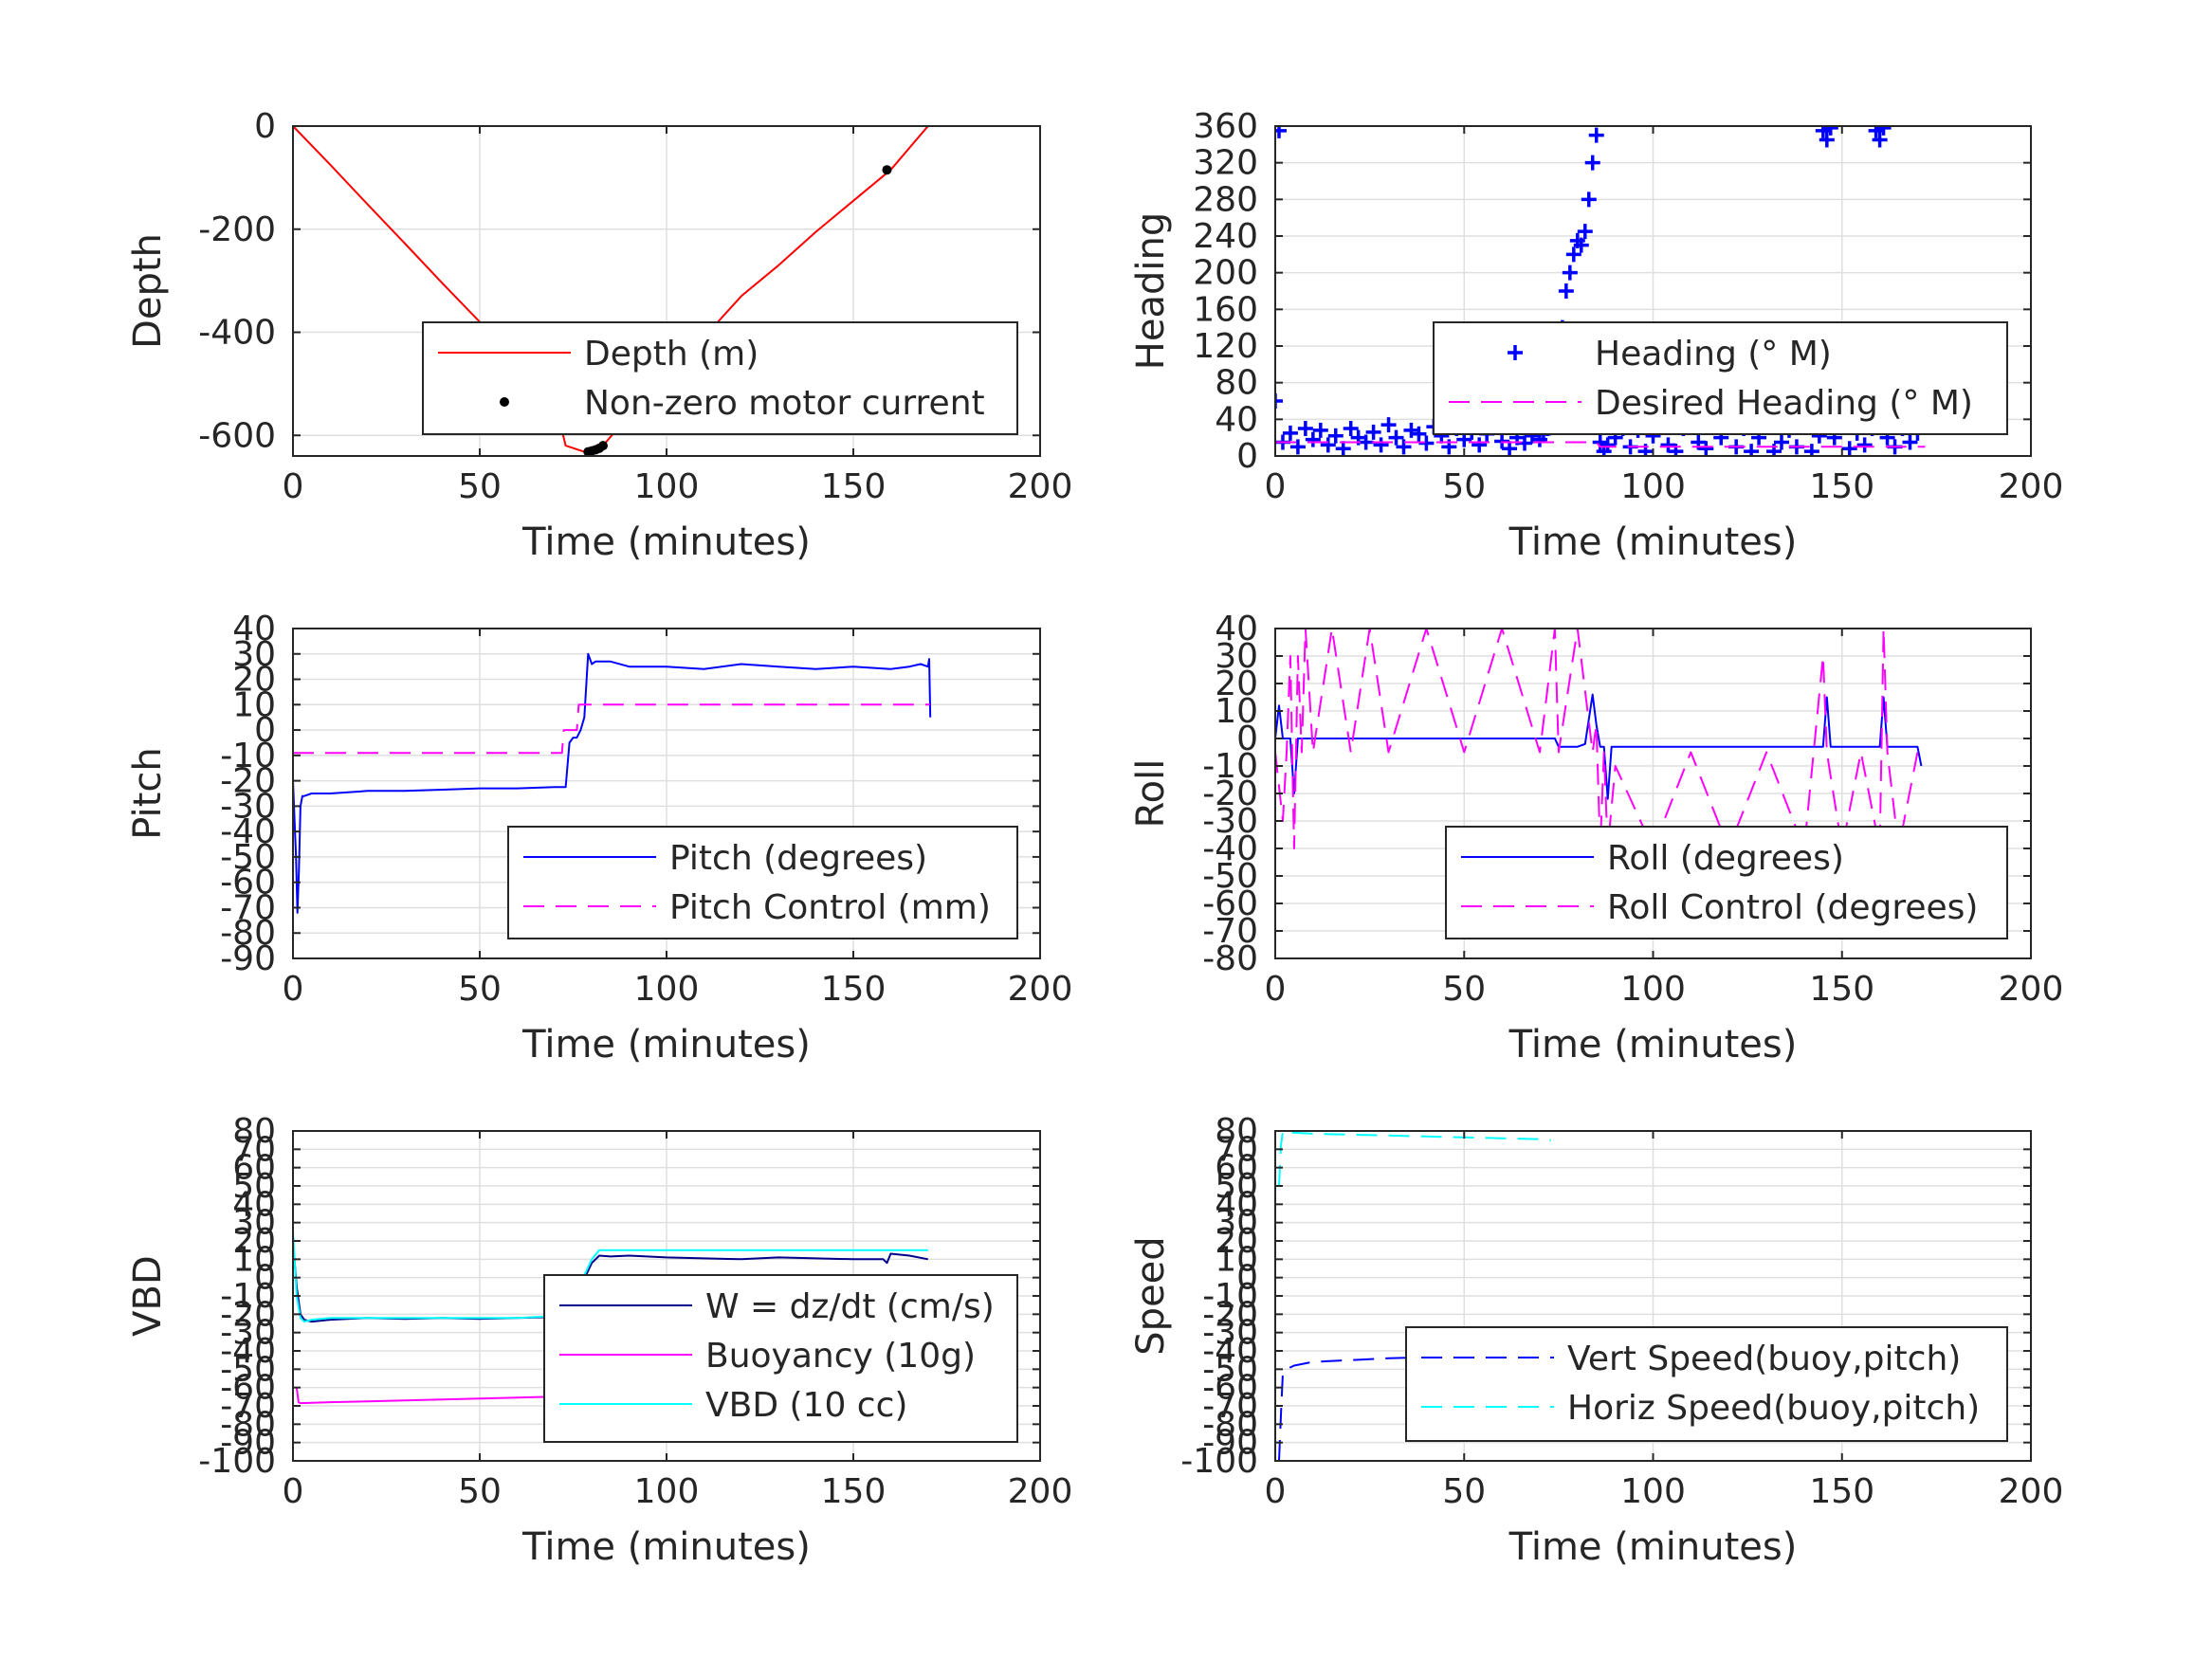 The width and height of the screenshot is (2212, 1659). I want to click on legend: Heading (° M) Desired Heading (° M), so click(1720, 378).